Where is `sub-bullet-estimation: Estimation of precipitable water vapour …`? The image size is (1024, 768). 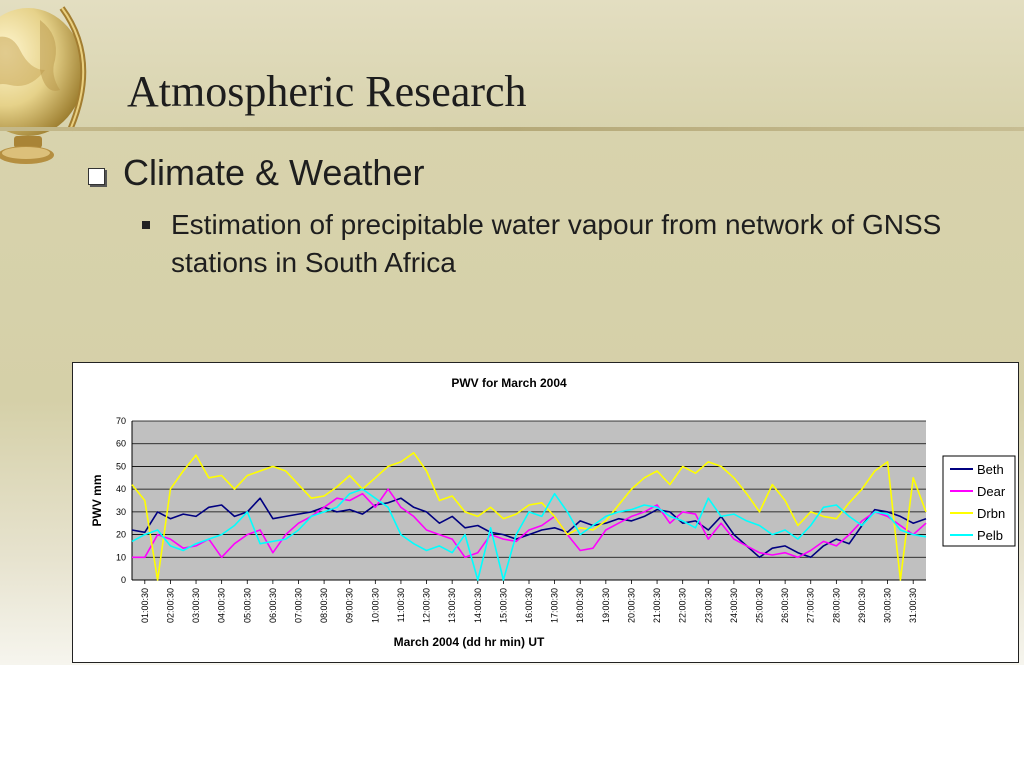
sub-bullet-estimation: Estimation of precipitable water vapour … is located at coordinates (552, 244).